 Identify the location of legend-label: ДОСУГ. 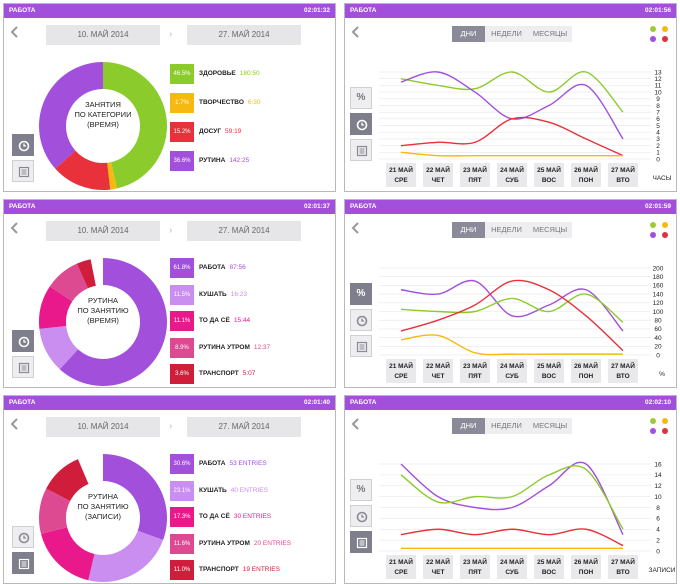
(210, 131).